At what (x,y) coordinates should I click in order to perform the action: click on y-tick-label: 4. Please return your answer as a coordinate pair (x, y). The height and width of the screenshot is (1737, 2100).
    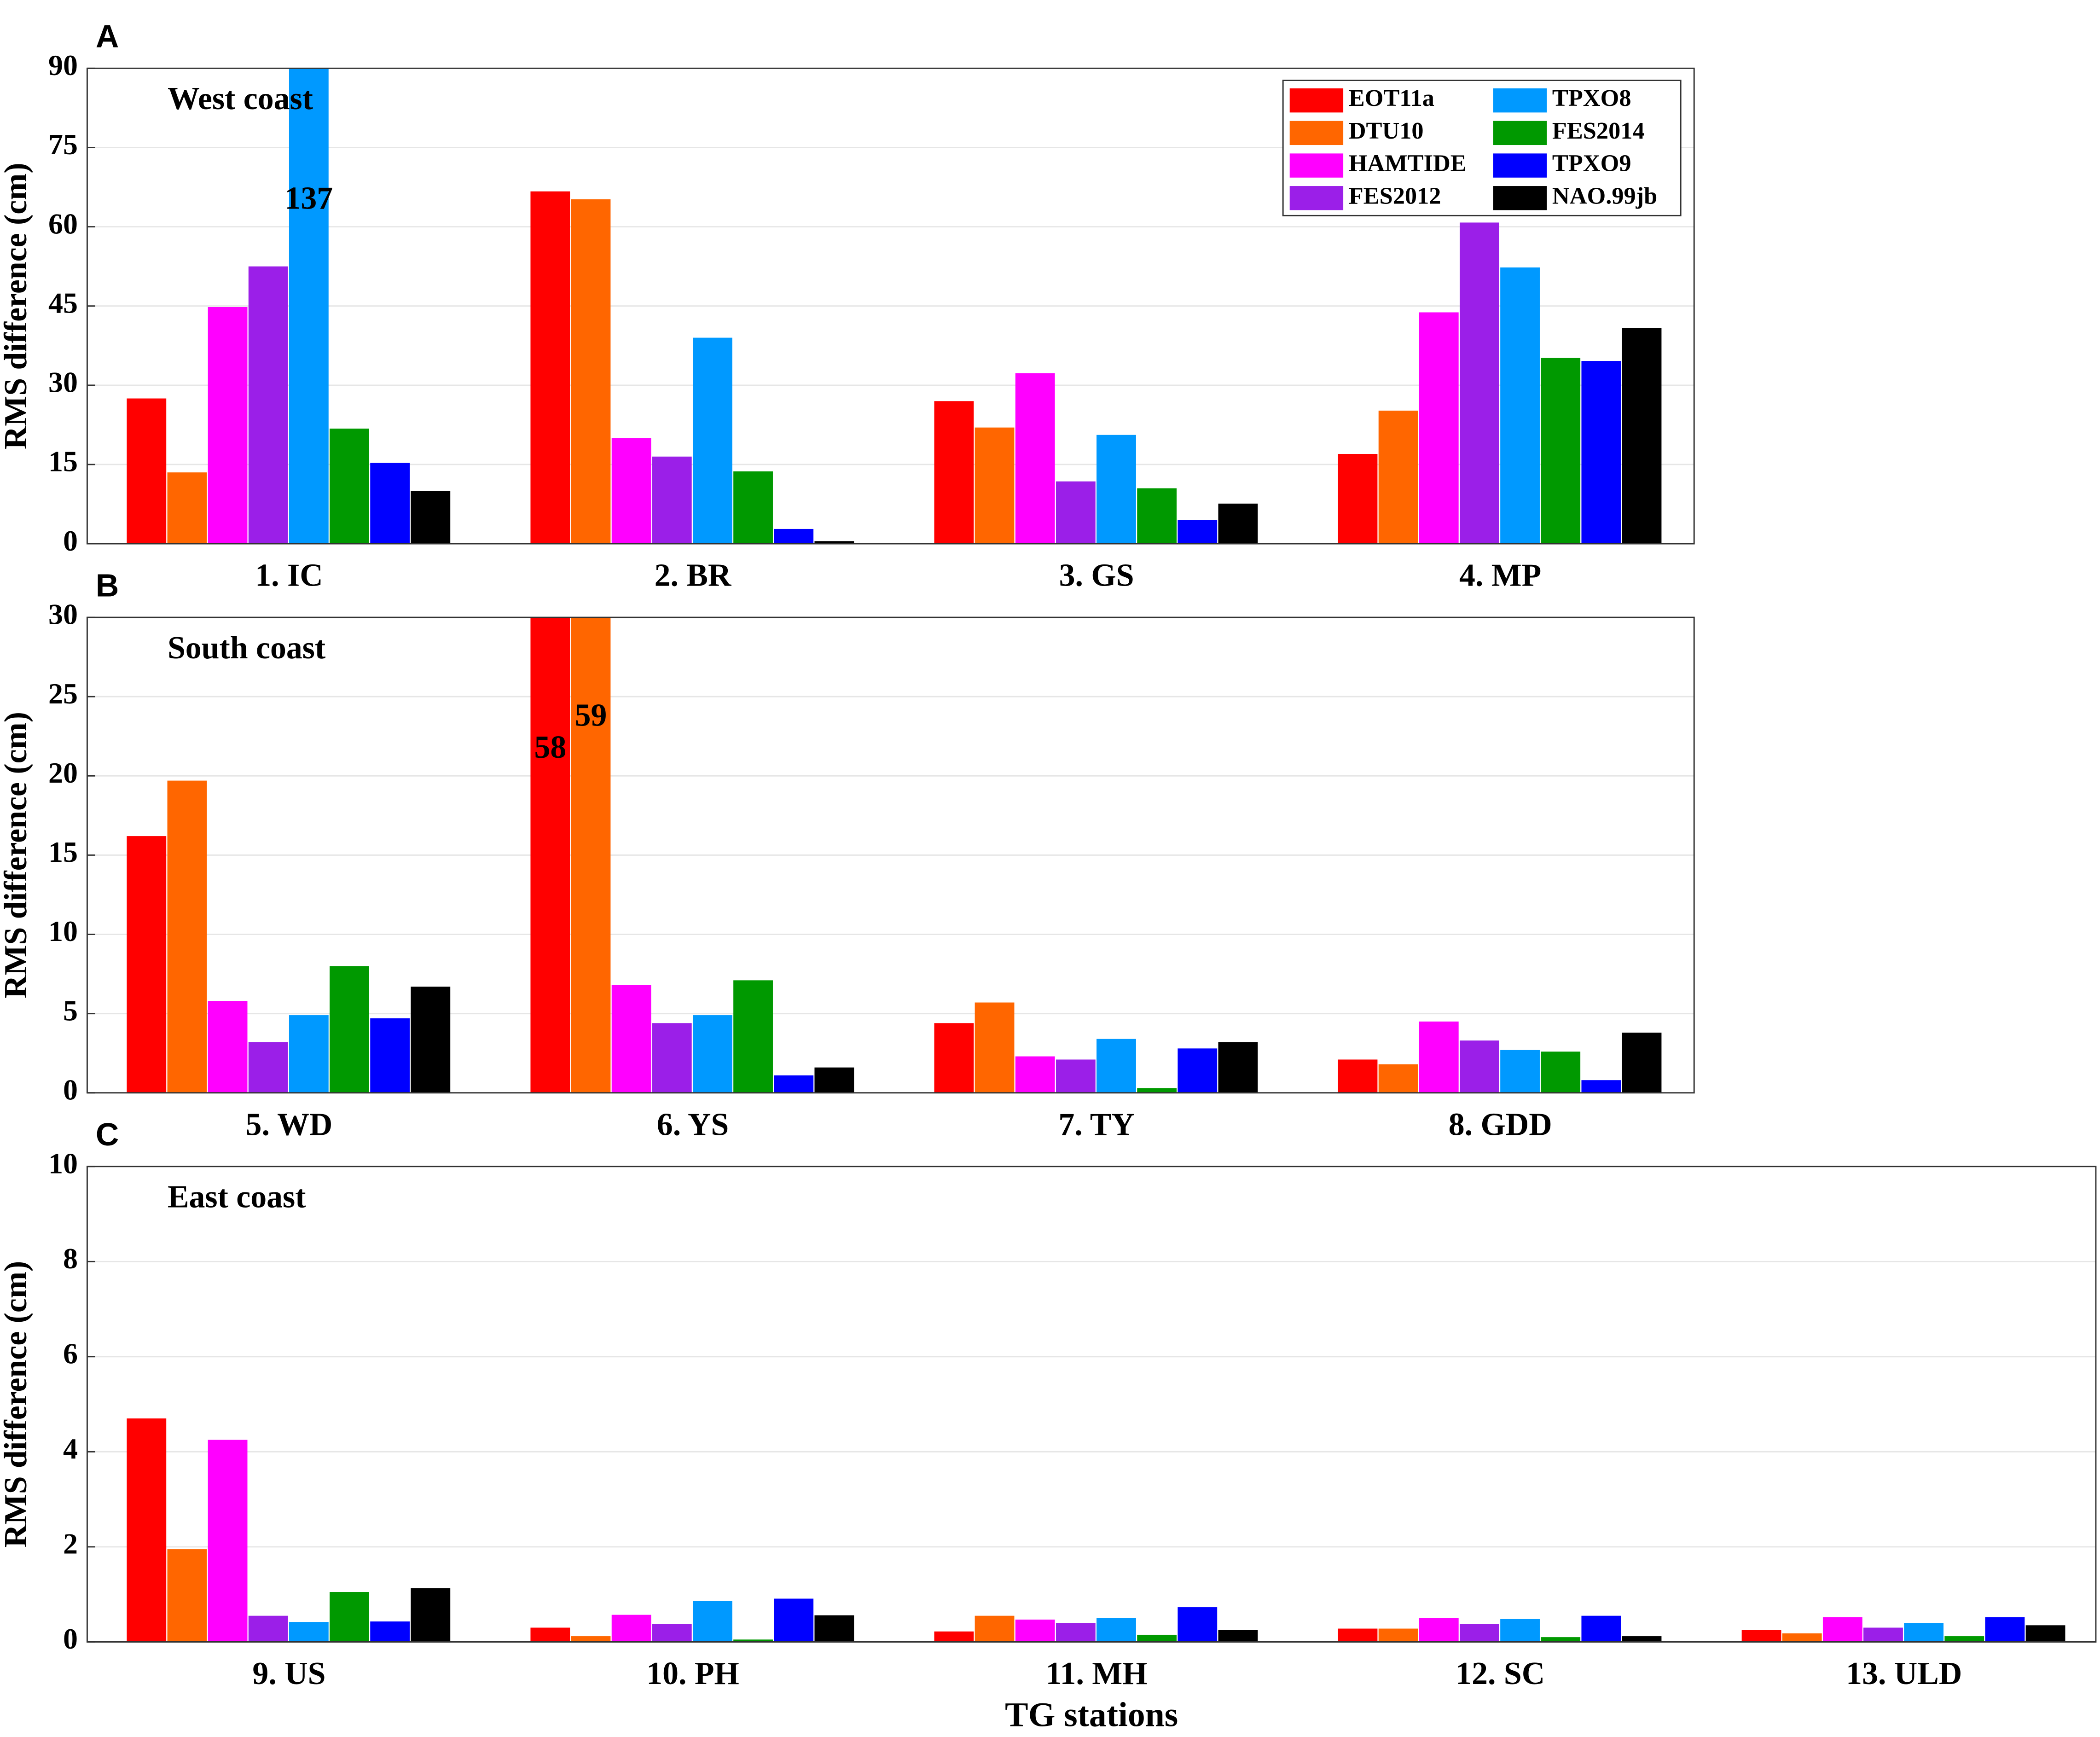
    Looking at the image, I should click on (70, 1449).